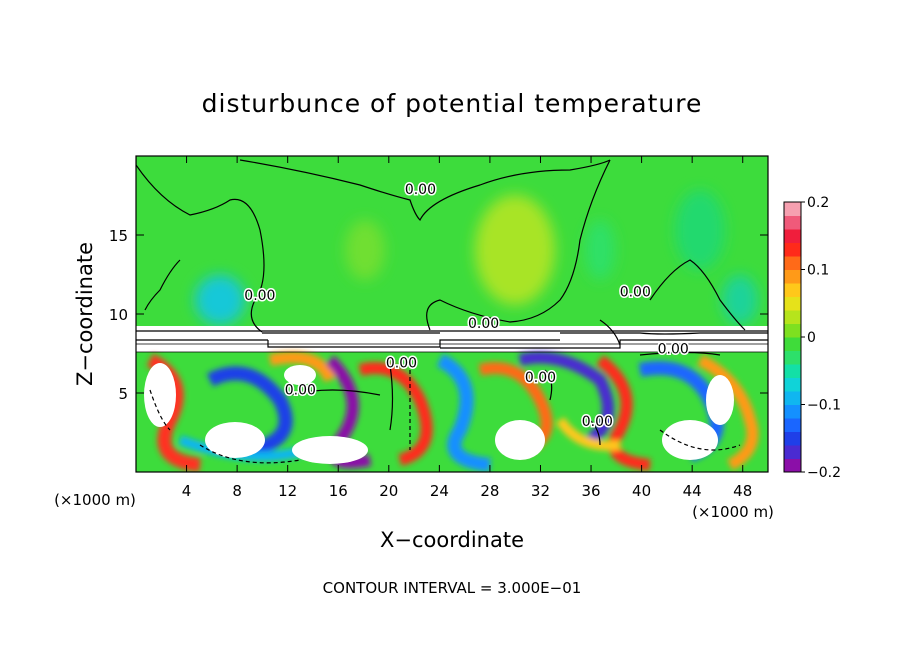  I want to click on x-tick-label: 8, so click(237, 491).